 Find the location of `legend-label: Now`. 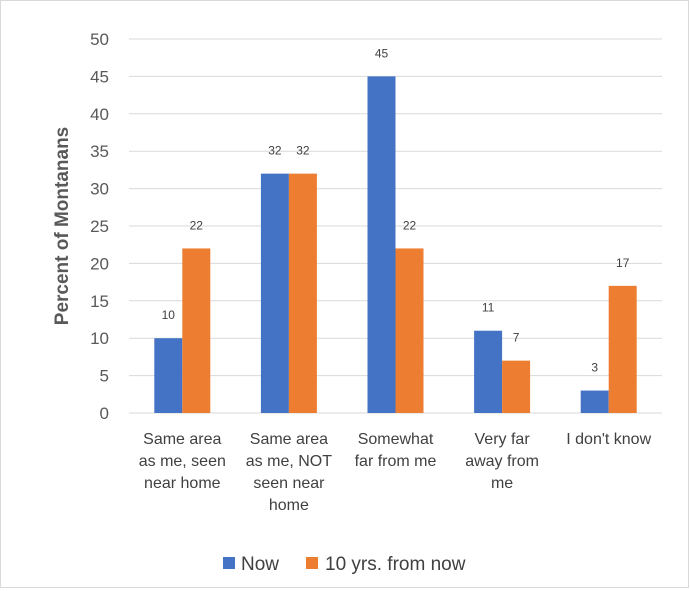

legend-label: Now is located at coordinates (260, 564).